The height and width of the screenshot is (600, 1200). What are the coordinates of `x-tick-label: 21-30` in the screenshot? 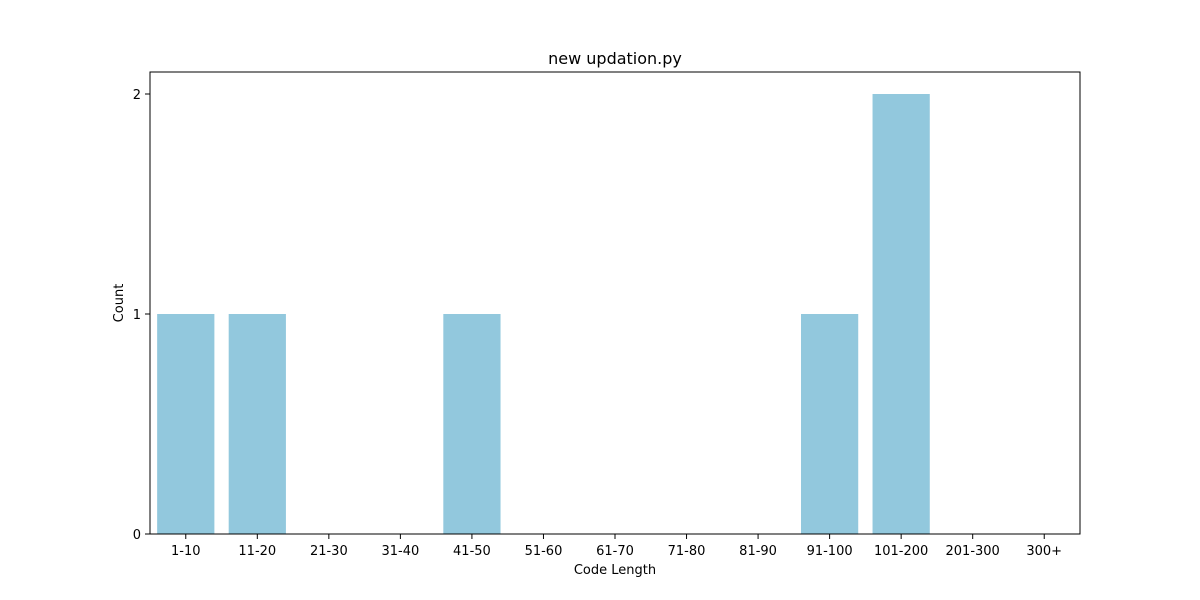 It's located at (329, 551).